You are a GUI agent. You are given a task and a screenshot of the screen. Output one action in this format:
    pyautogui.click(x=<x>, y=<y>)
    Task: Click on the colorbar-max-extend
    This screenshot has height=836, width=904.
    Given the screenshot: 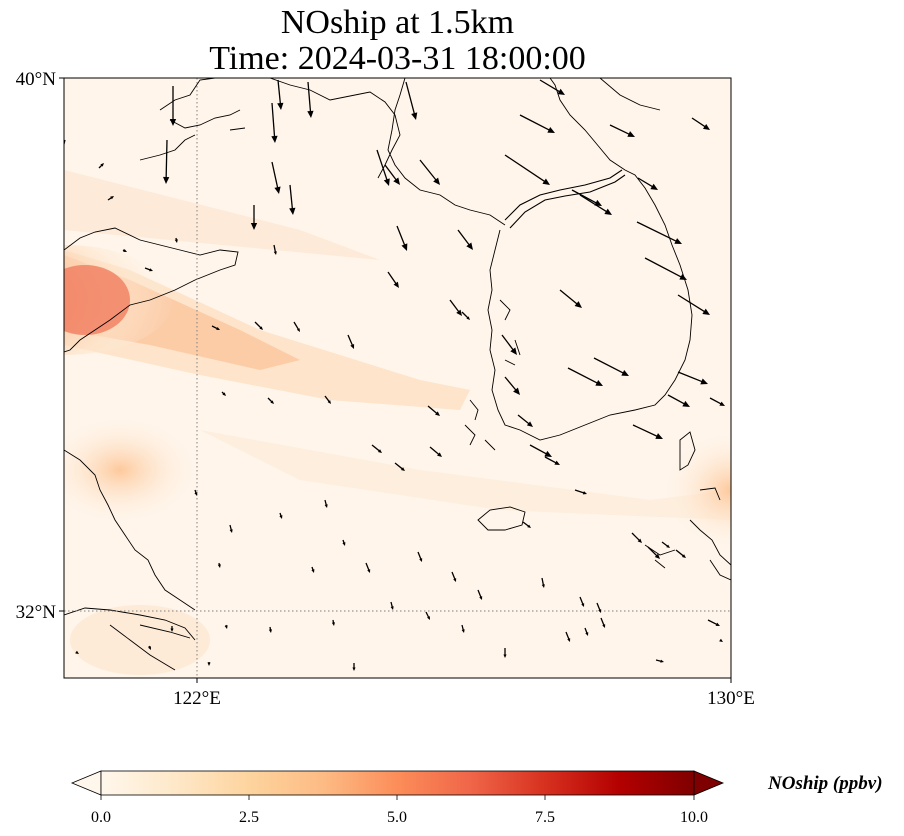 What is the action you would take?
    pyautogui.click(x=709, y=783)
    